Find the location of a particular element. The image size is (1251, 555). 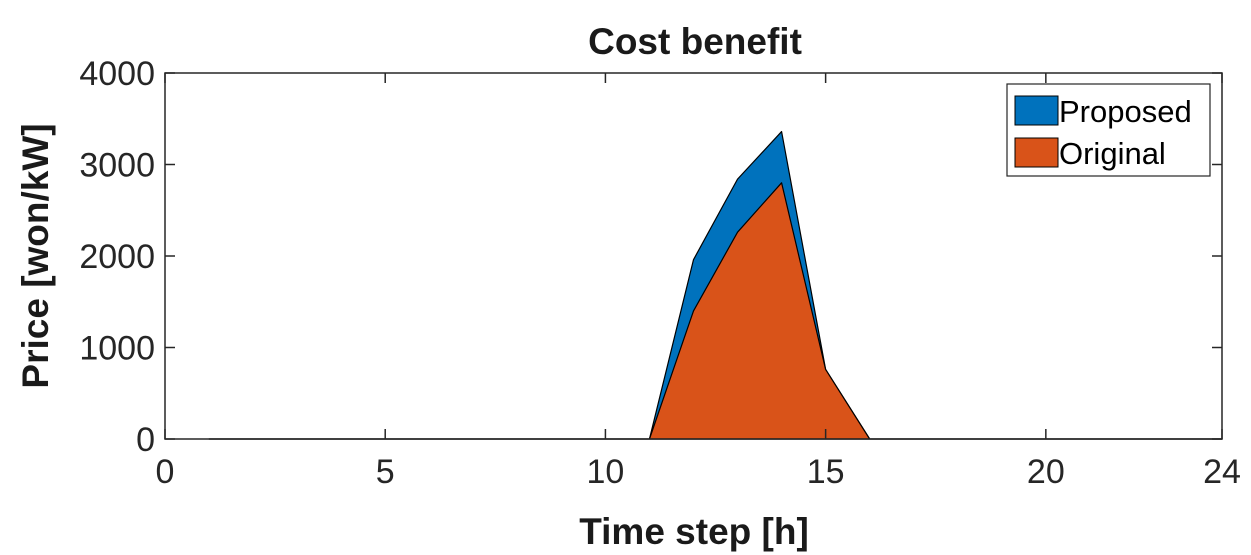

x-tick-label: 5 is located at coordinates (385, 472).